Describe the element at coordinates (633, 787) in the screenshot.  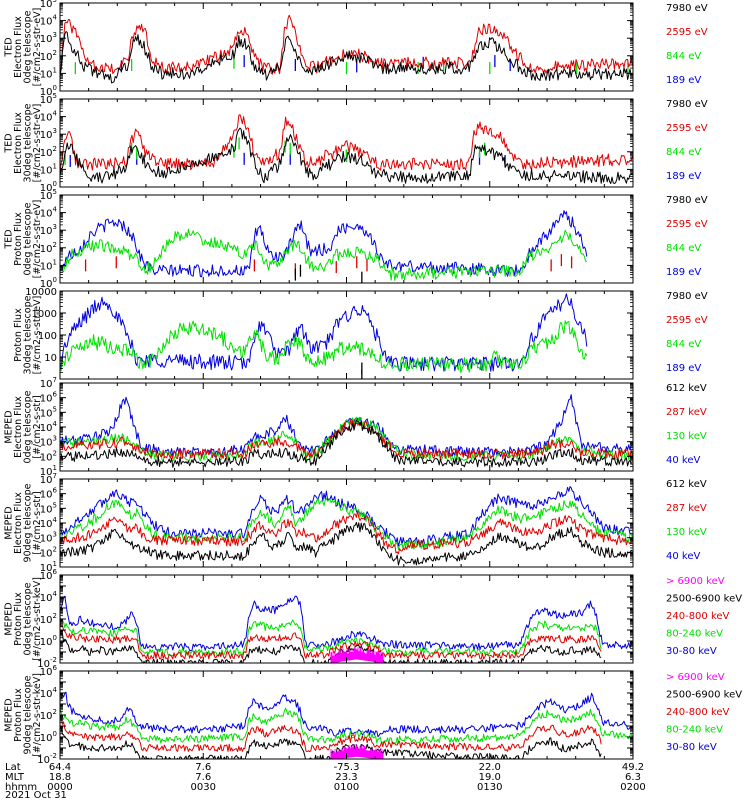
I see `footer-tick-hhmm: 0200` at that location.